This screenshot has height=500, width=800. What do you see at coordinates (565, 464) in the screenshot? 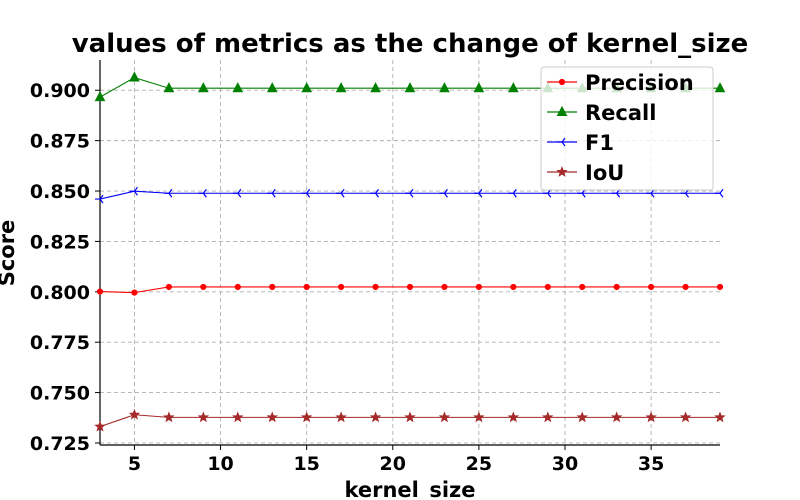
I see `x-tick-label: 30` at bounding box center [565, 464].